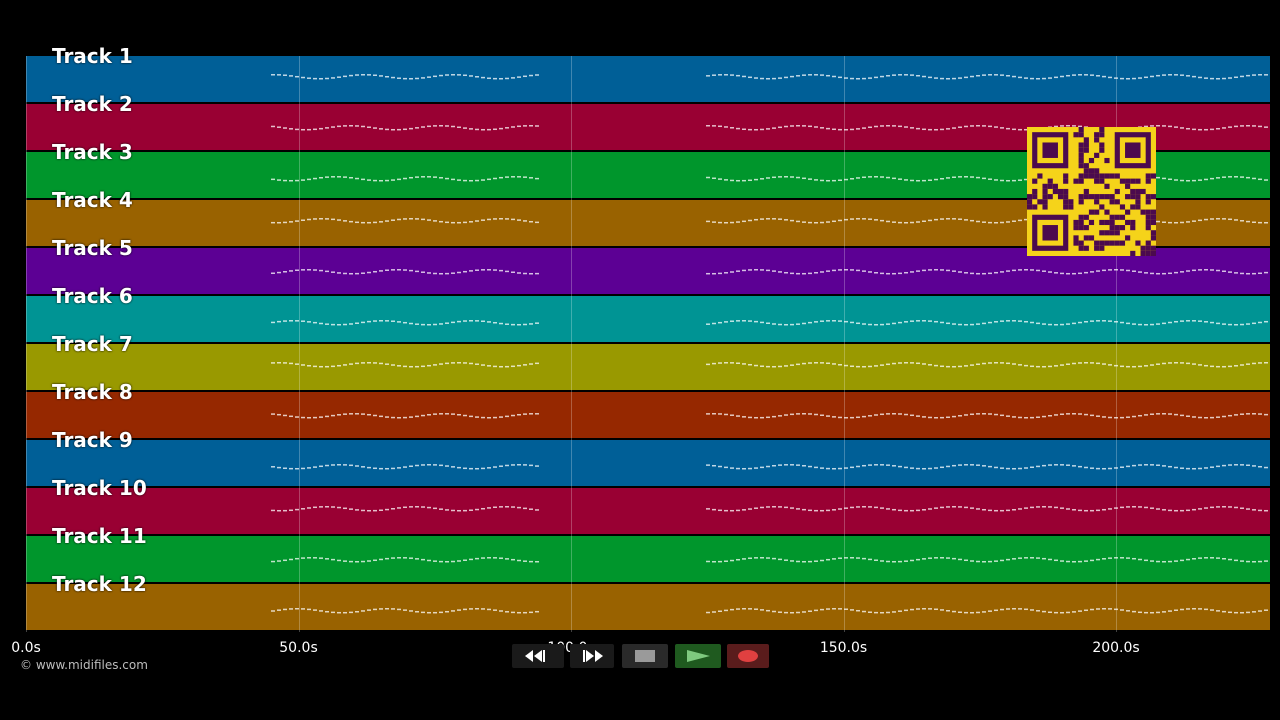 The height and width of the screenshot is (720, 1280). Describe the element at coordinates (99, 488) in the screenshot. I see `track-label: Track 10` at that location.